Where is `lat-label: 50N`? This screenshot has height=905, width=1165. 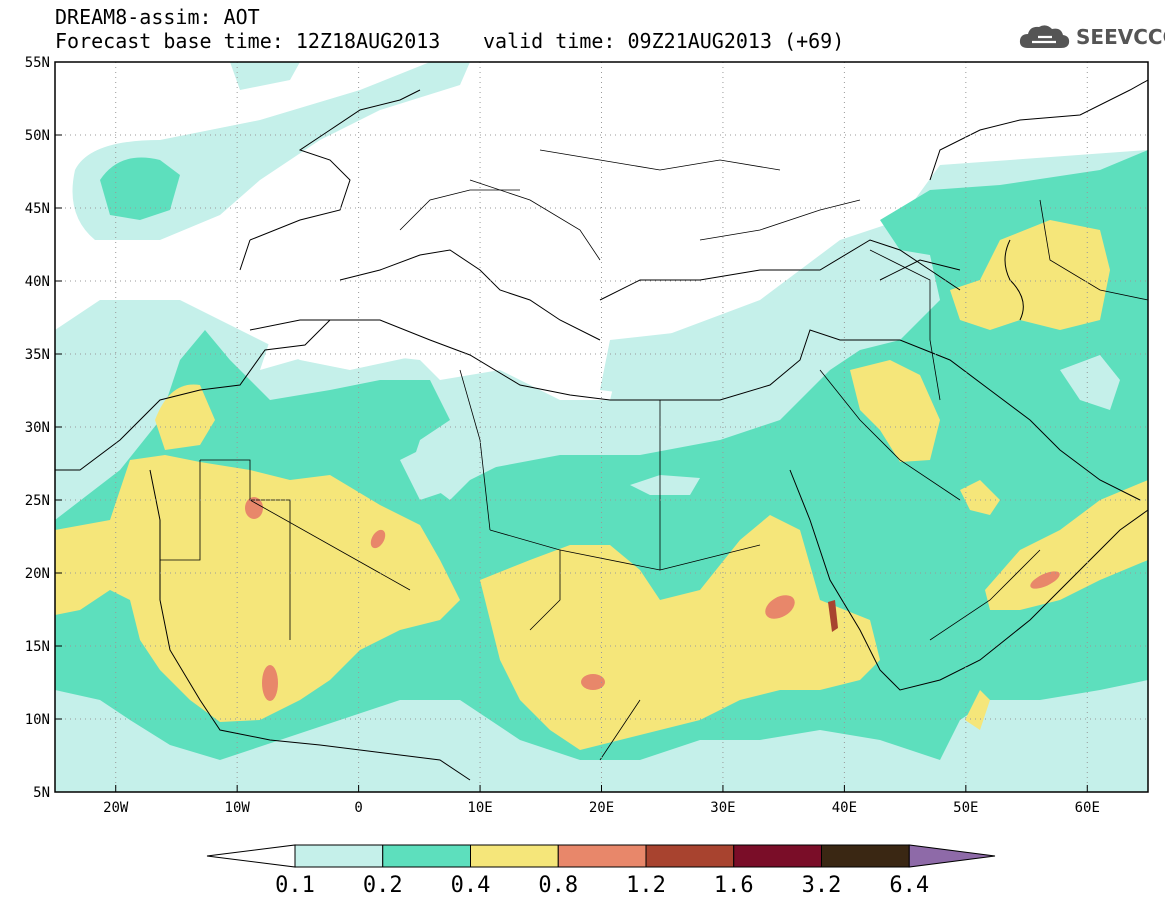 lat-label: 50N is located at coordinates (37, 136).